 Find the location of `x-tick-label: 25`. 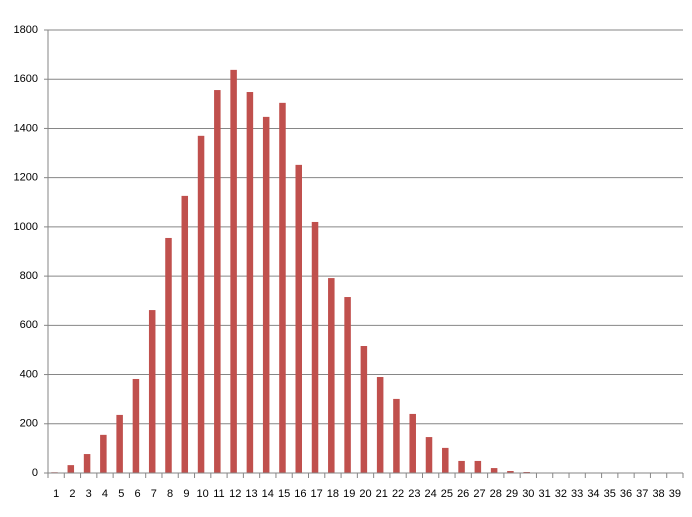

x-tick-label: 25 is located at coordinates (447, 494).